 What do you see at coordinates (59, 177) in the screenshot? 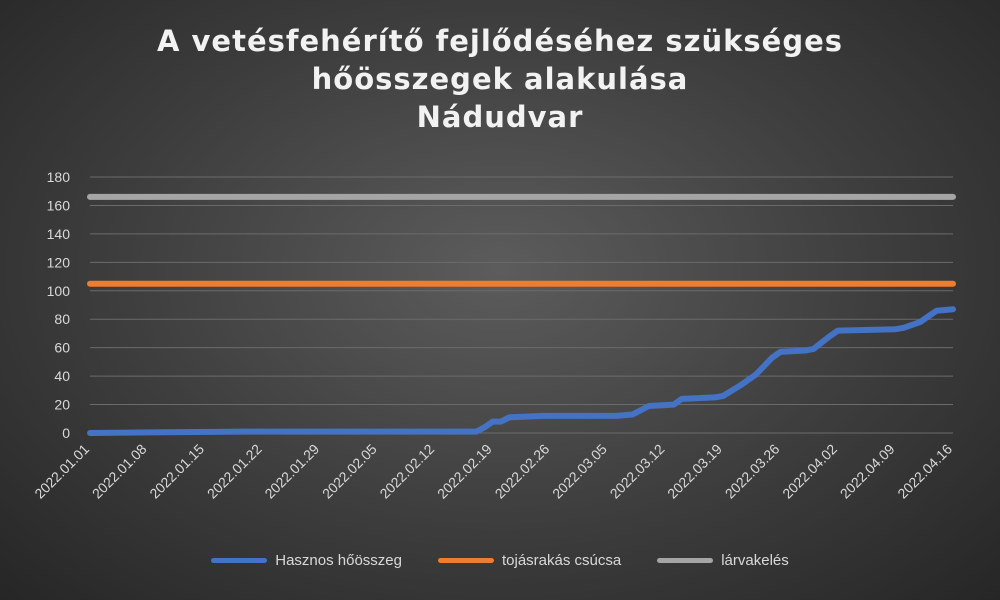
I see `y-tick-label: 180` at bounding box center [59, 177].